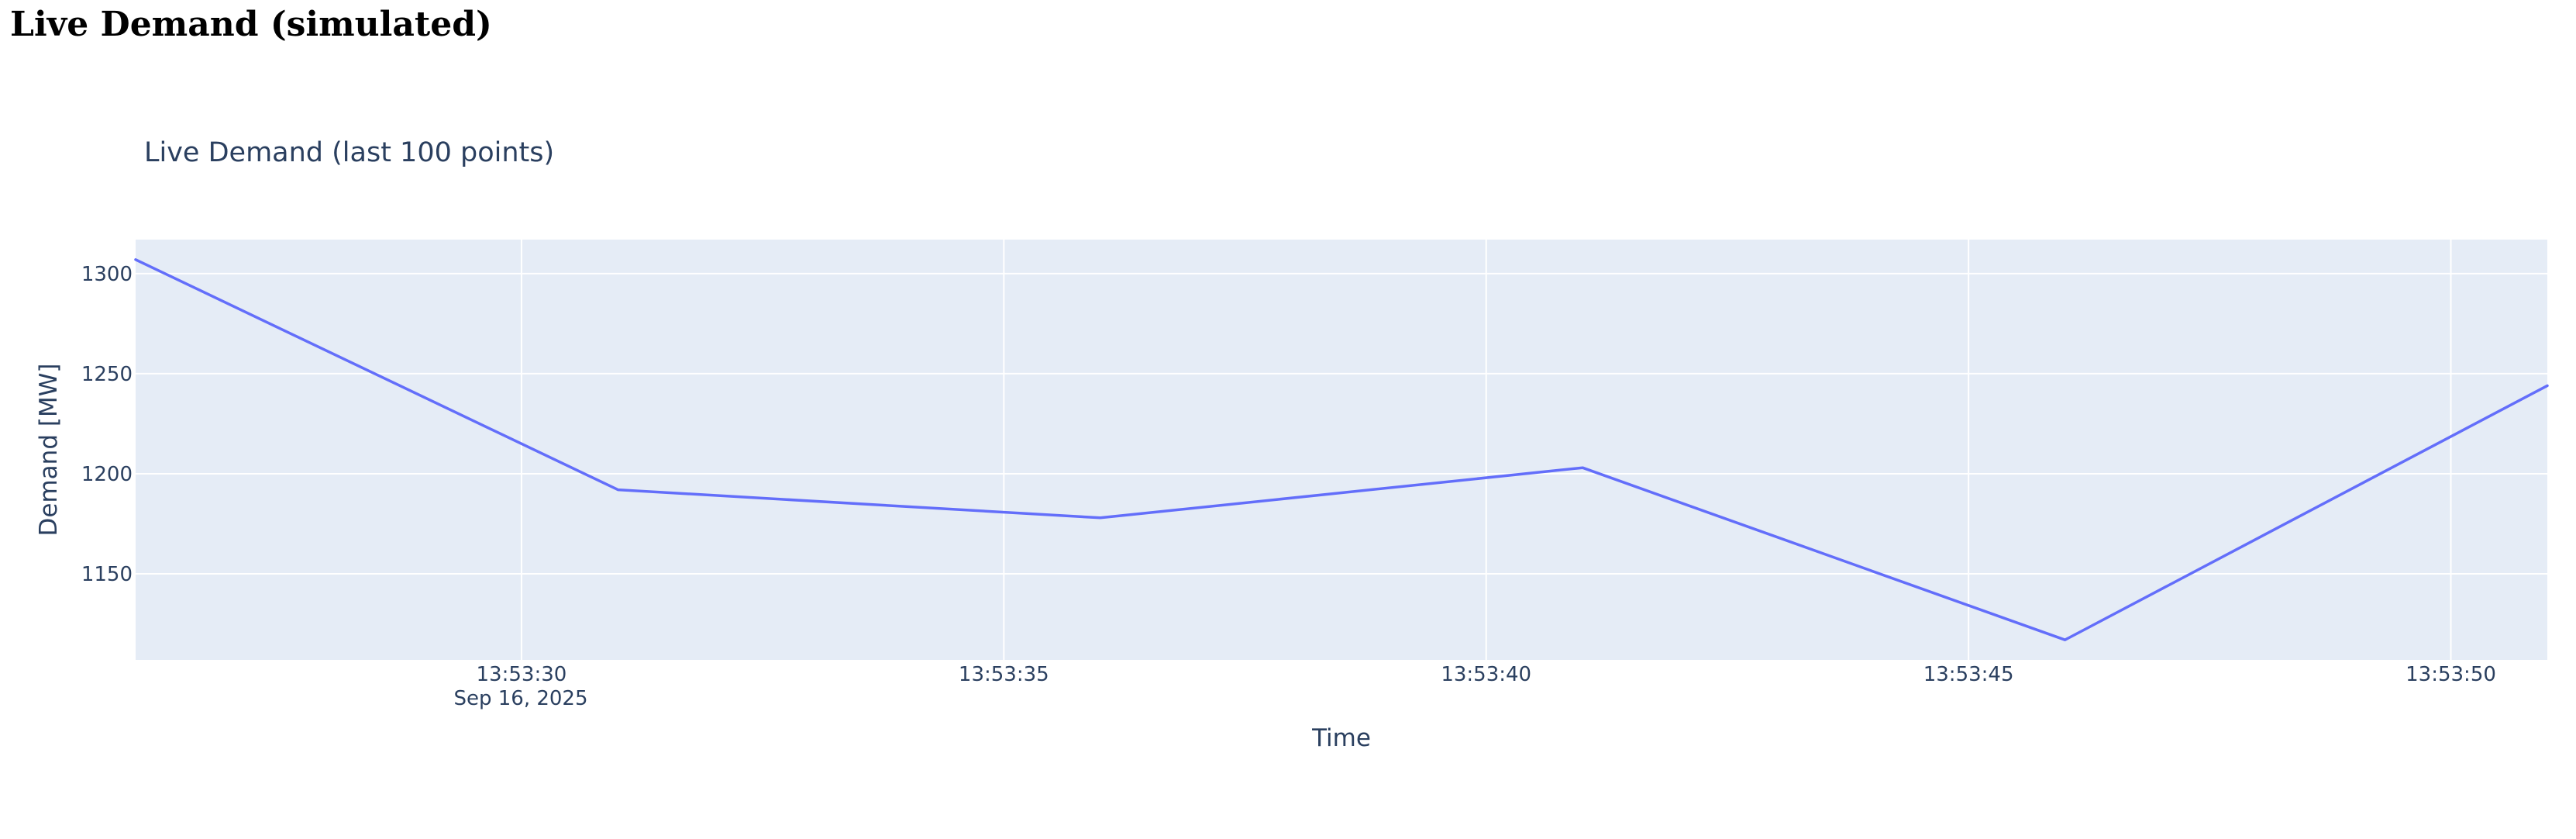 The height and width of the screenshot is (839, 2576). What do you see at coordinates (1341, 738) in the screenshot?
I see `x-axis-title: Time` at bounding box center [1341, 738].